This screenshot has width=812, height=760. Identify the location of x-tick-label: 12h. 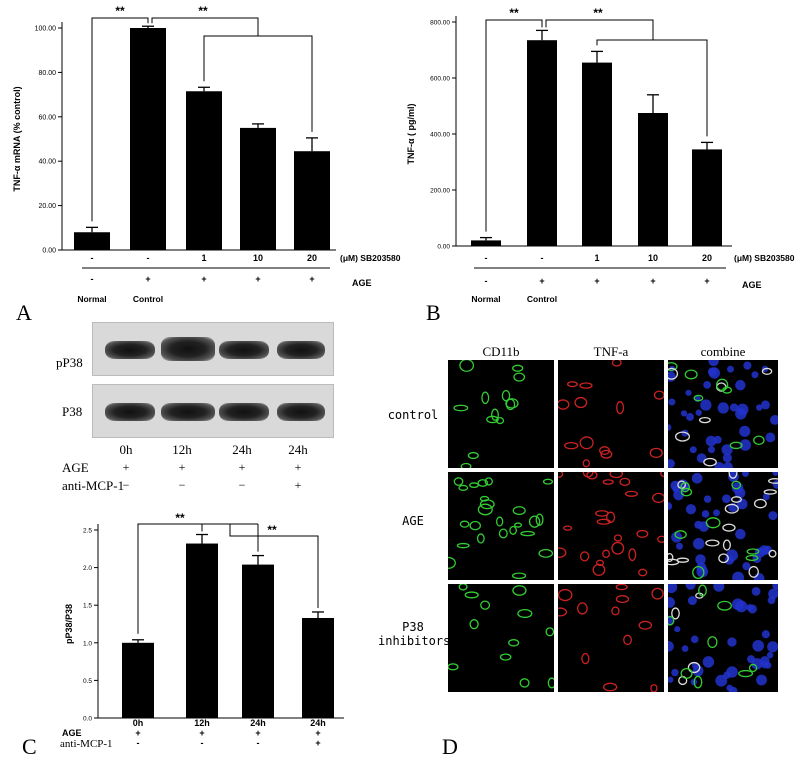
(202, 723).